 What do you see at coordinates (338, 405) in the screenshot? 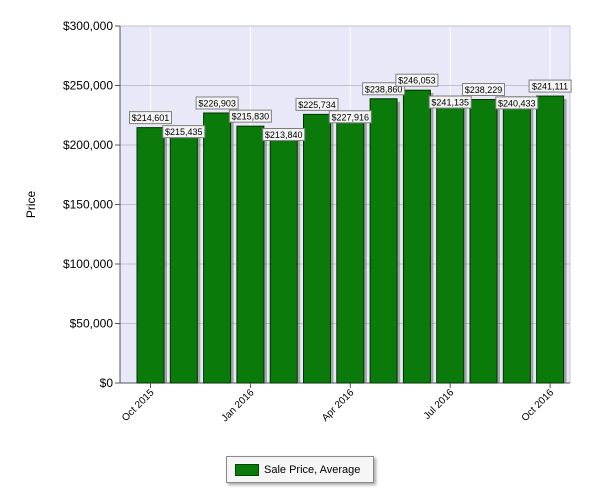
I see `x-tick-label: Apr 2016` at bounding box center [338, 405].